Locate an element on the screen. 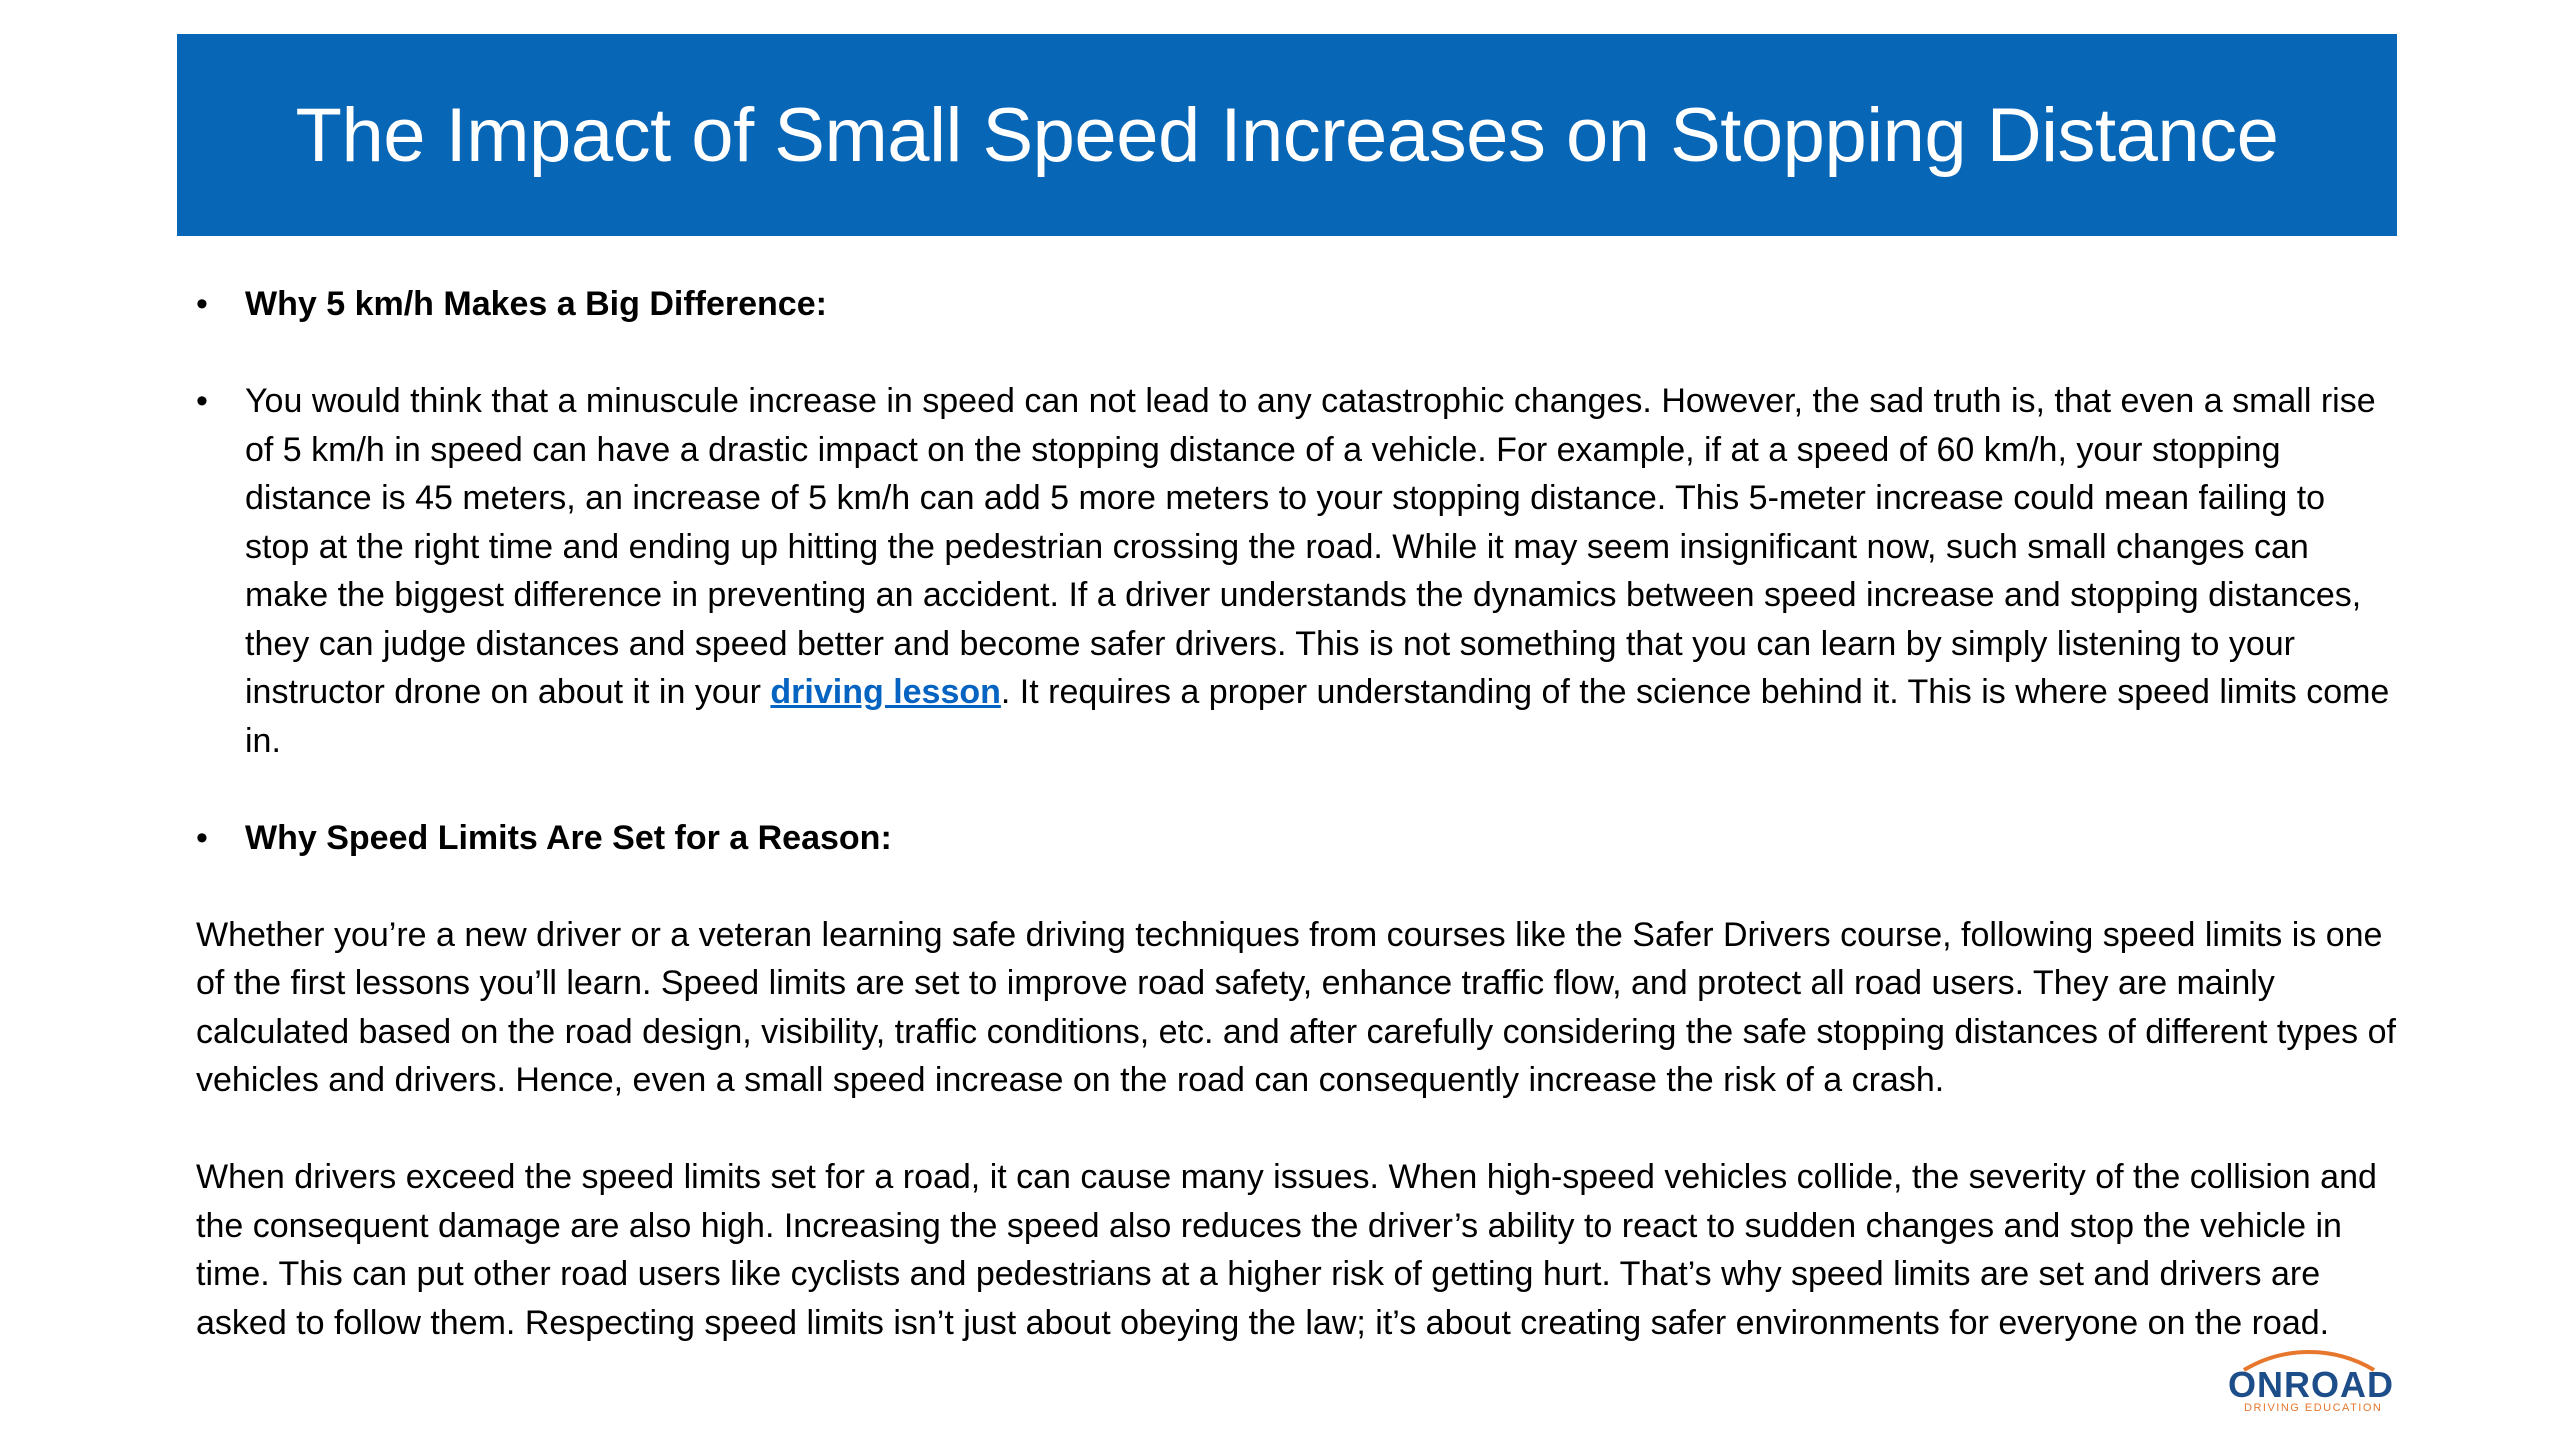 Image resolution: width=2560 pixels, height=1440 pixels. bullet-heading-speed-limits: Why Speed Limits Are Set for a Reason: is located at coordinates (568, 837).